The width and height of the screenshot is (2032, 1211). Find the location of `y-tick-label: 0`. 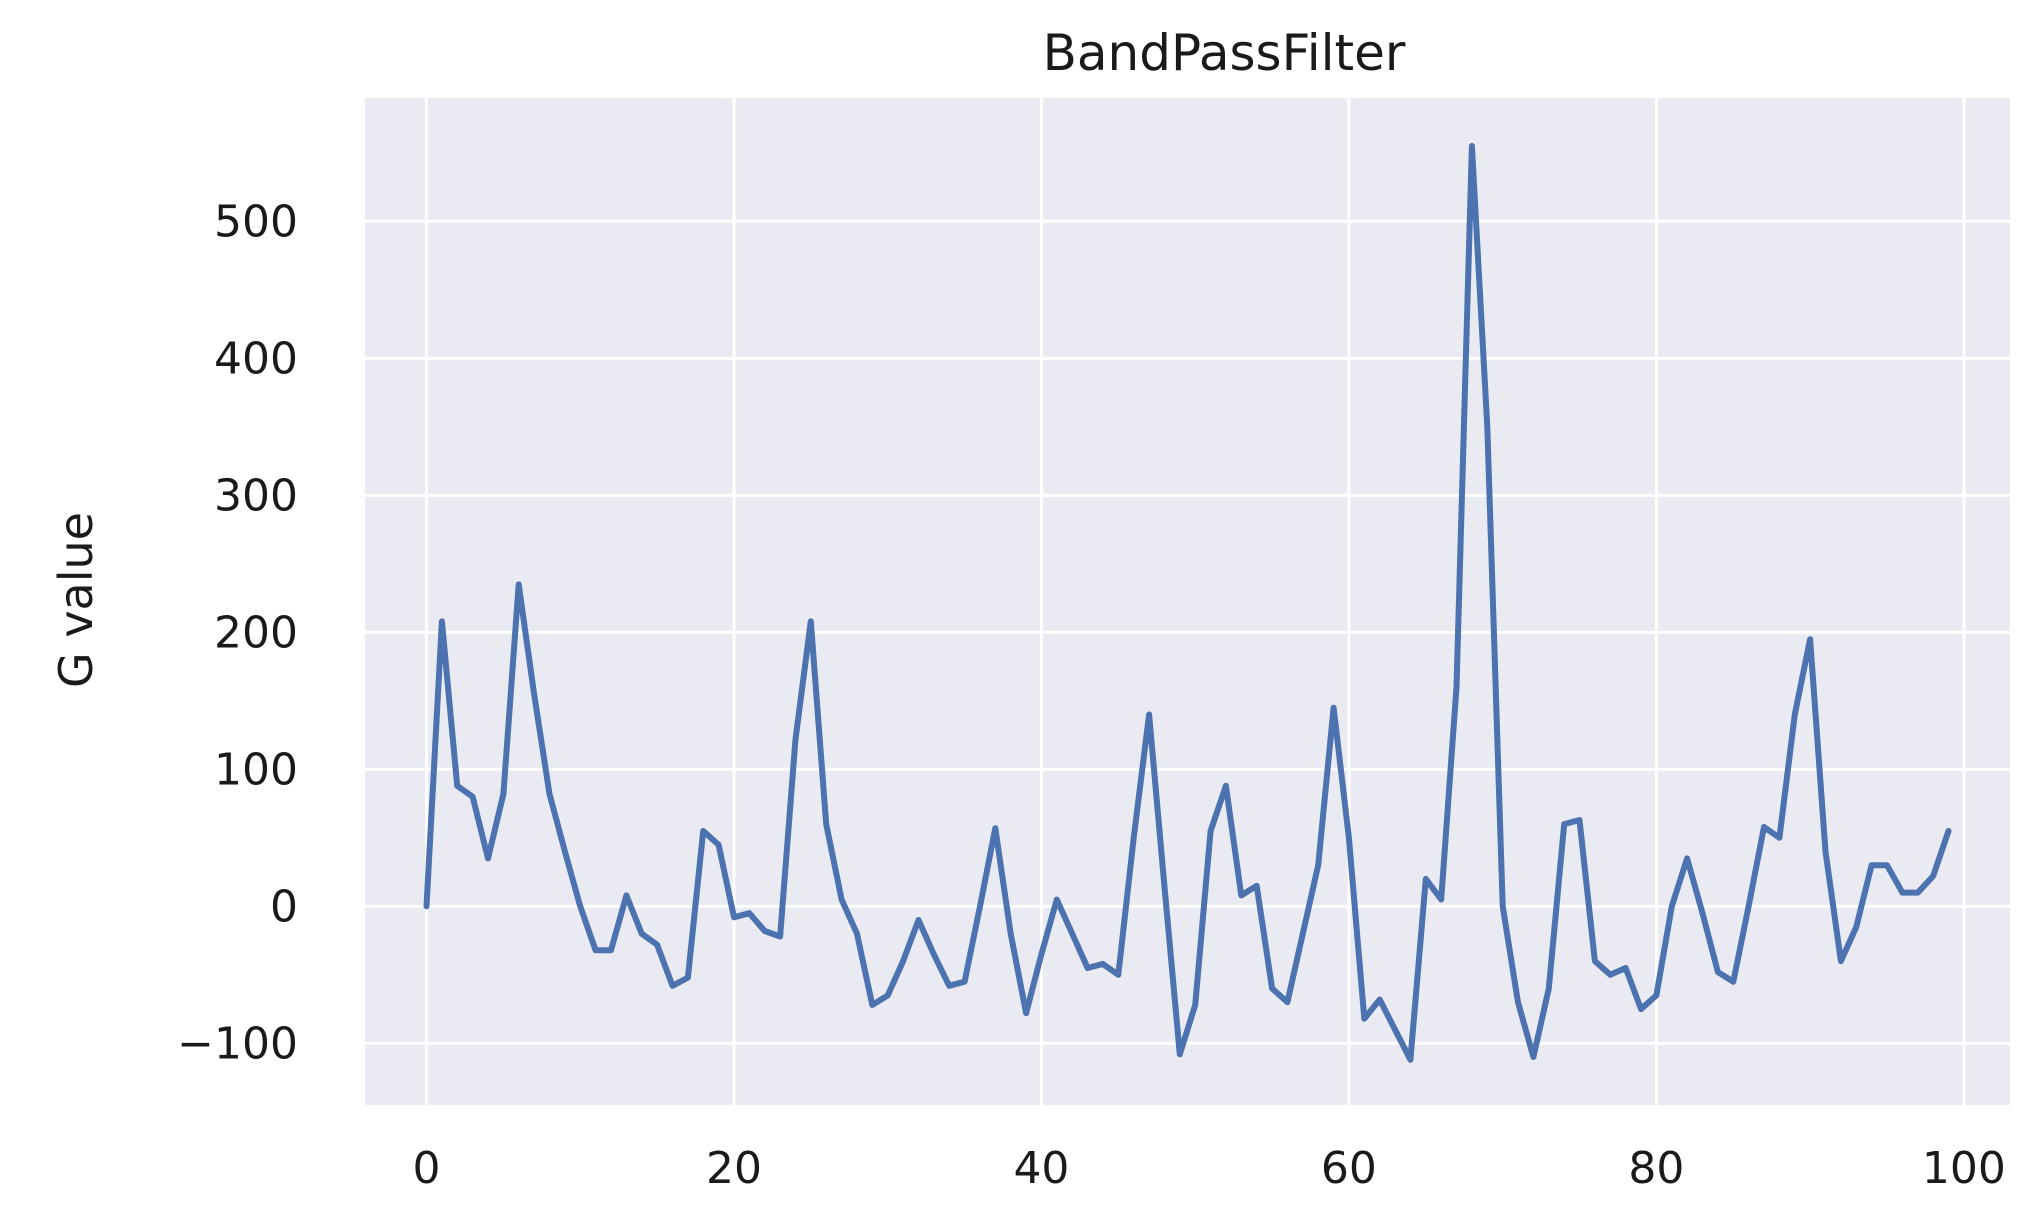

y-tick-label: 0 is located at coordinates (284, 906).